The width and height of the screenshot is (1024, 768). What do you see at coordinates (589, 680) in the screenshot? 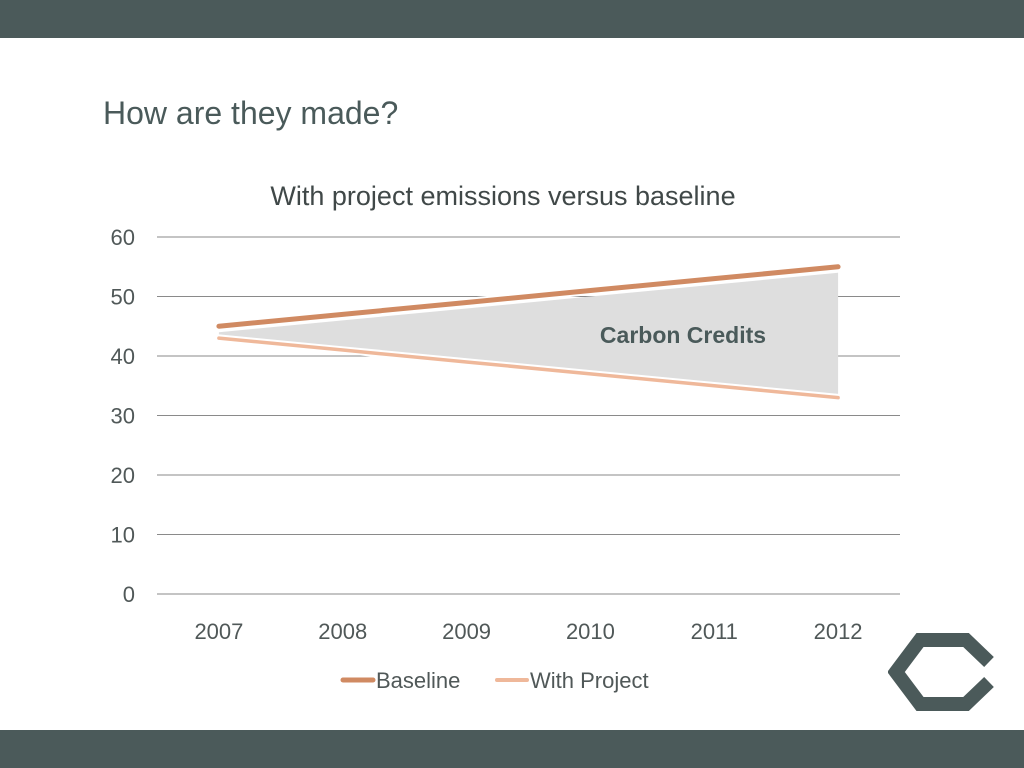
I see `legend-with-project-label: With Project` at bounding box center [589, 680].